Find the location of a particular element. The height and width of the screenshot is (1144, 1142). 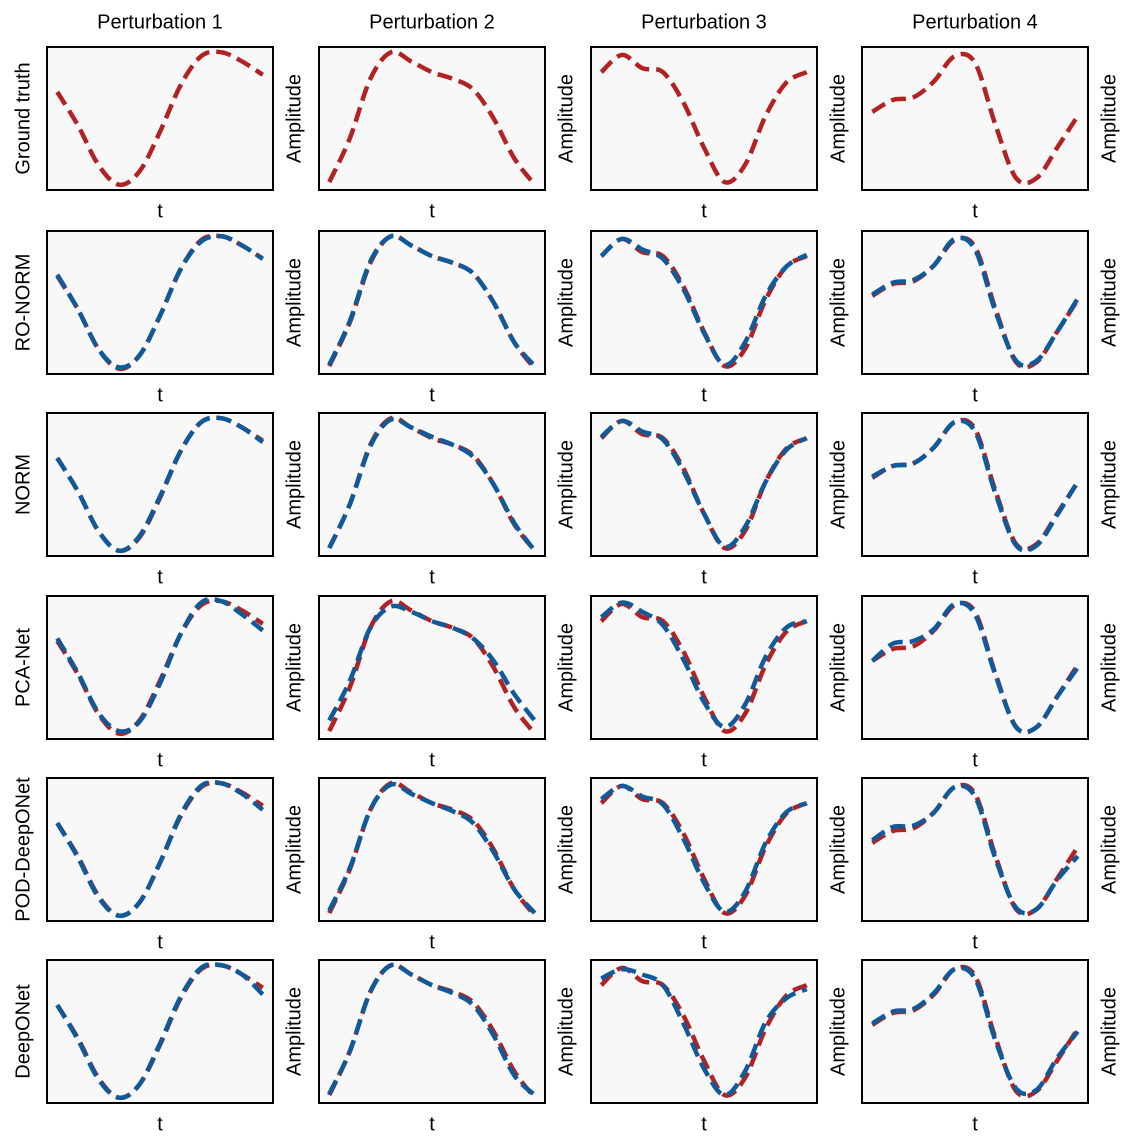

subplot: NORM t Amplitude is located at coordinates (158, 500).